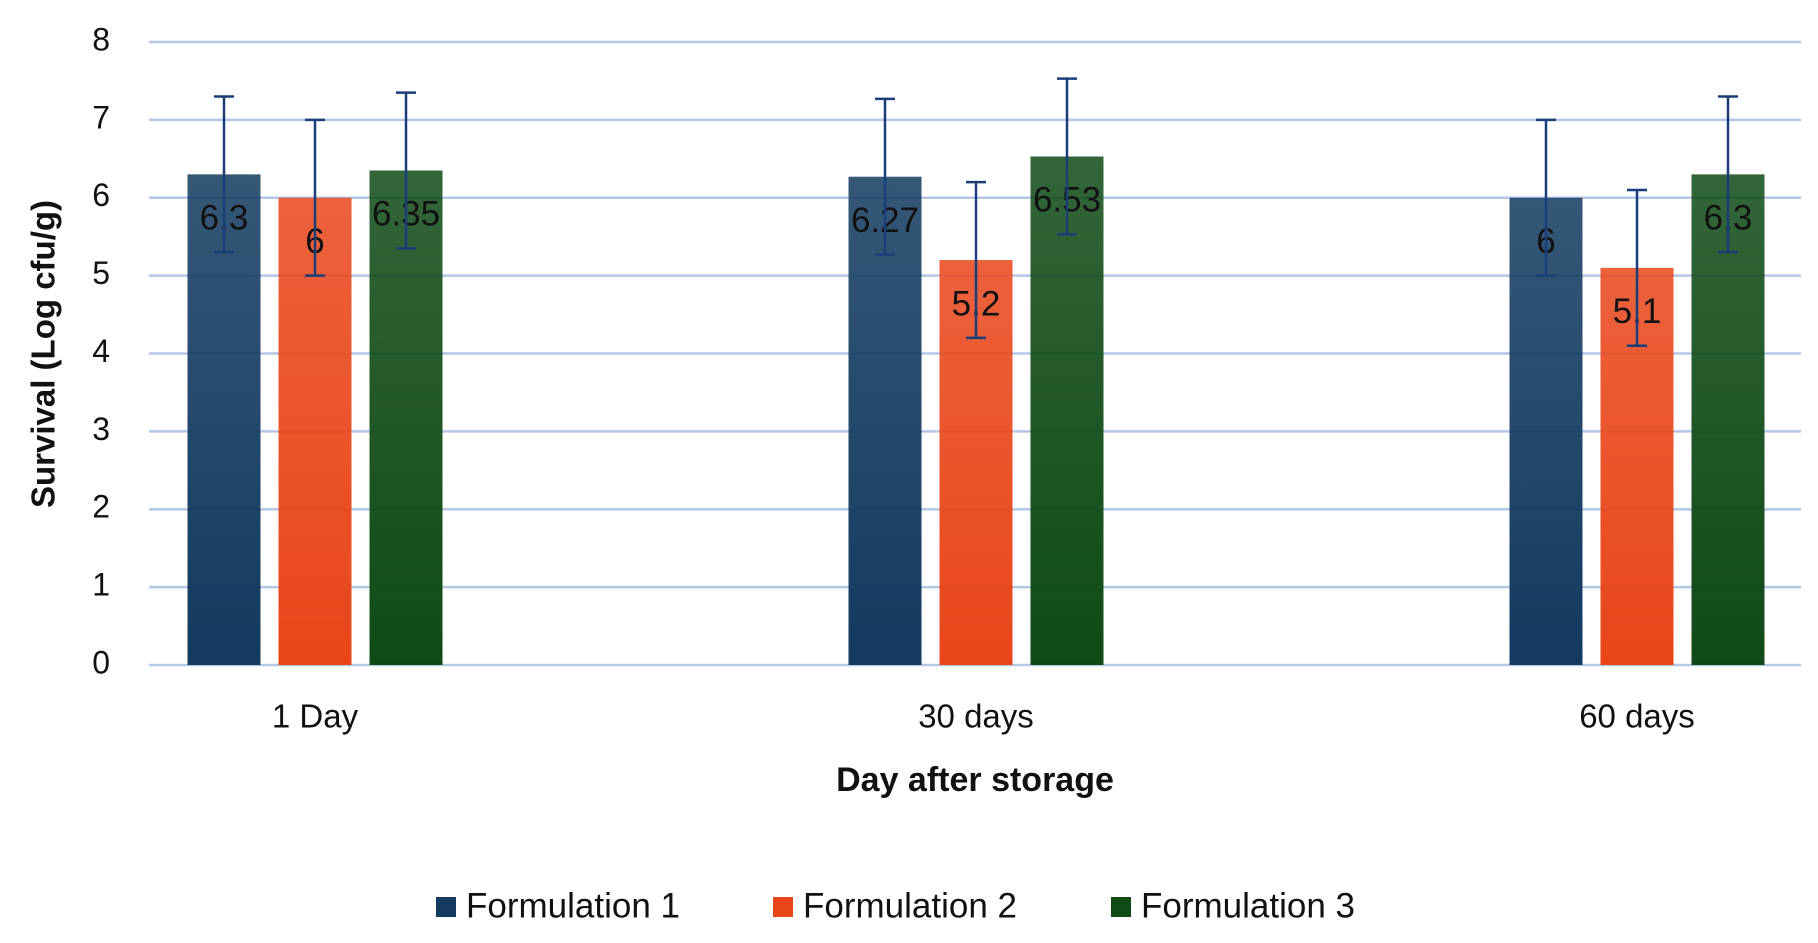 The height and width of the screenshot is (943, 1818). Describe the element at coordinates (101, 662) in the screenshot. I see `y-tick-label: 0` at that location.